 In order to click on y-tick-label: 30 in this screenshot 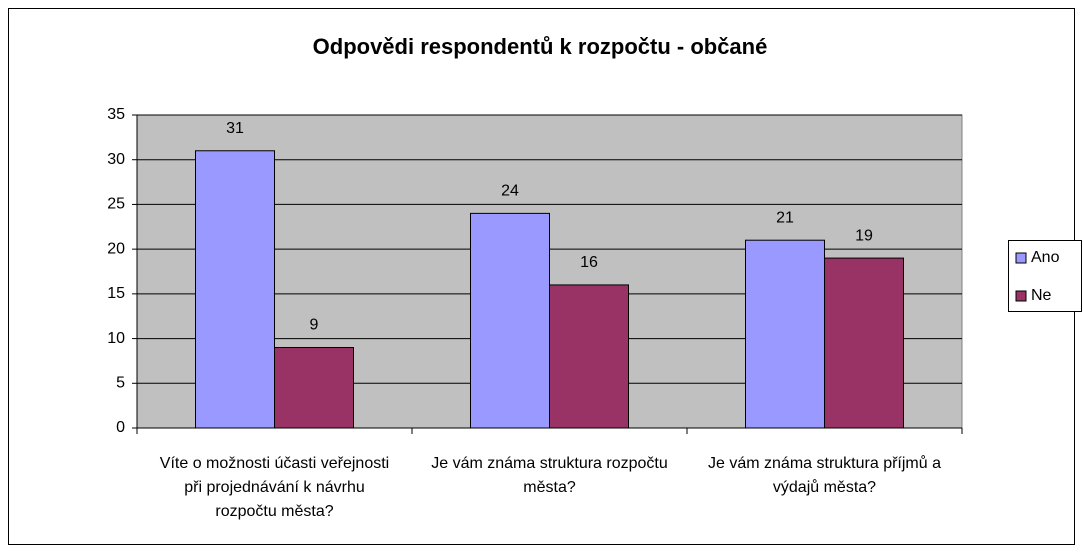, I will do `click(116, 159)`.